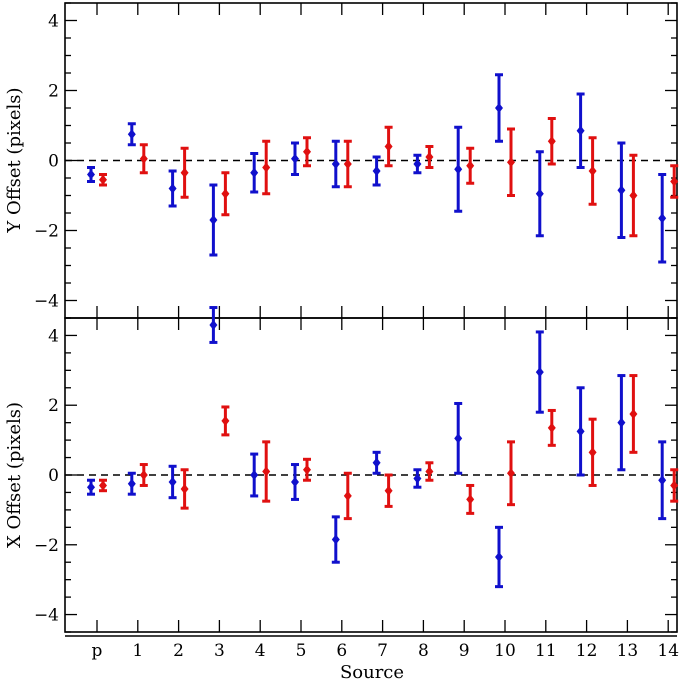 The image size is (686, 681). What do you see at coordinates (46, 232) in the screenshot?
I see `top-y-tick-label: −2` at bounding box center [46, 232].